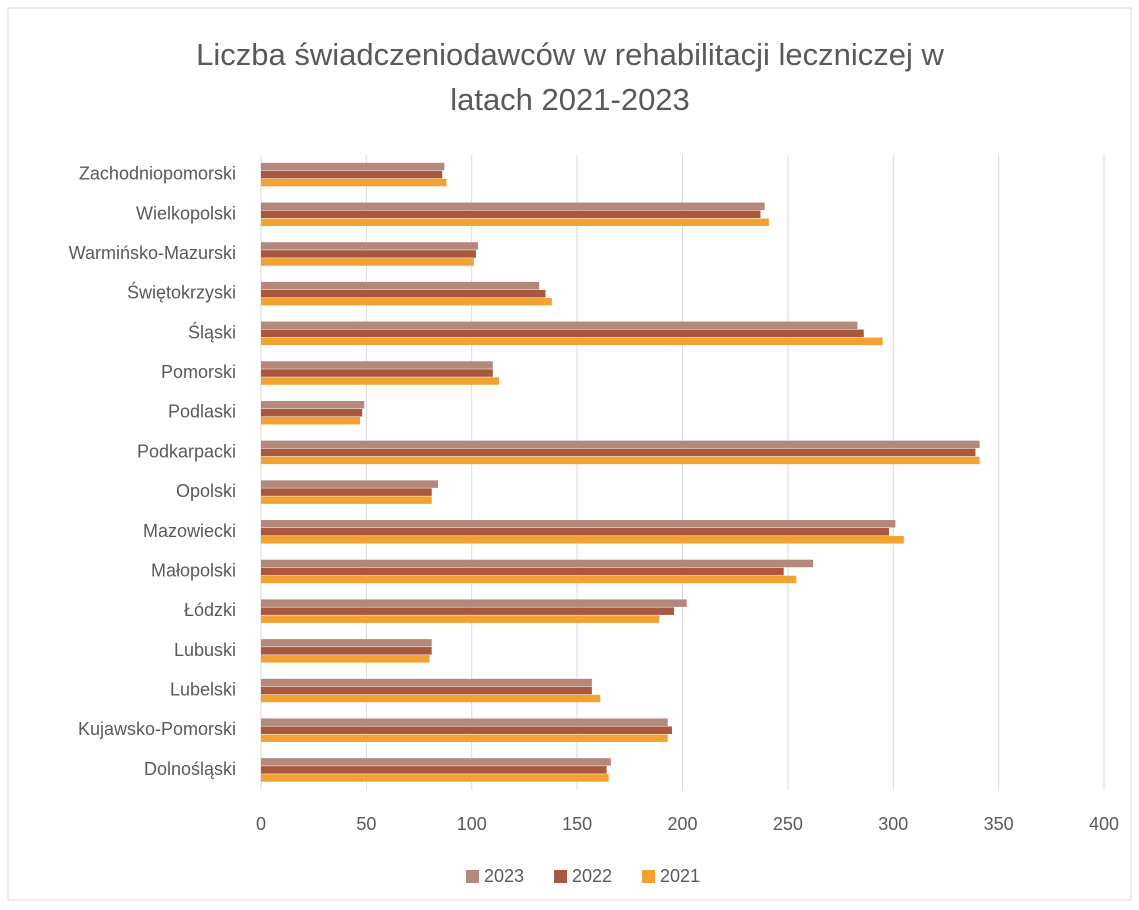  I want to click on y-tick-label: Opolski, so click(206, 491).